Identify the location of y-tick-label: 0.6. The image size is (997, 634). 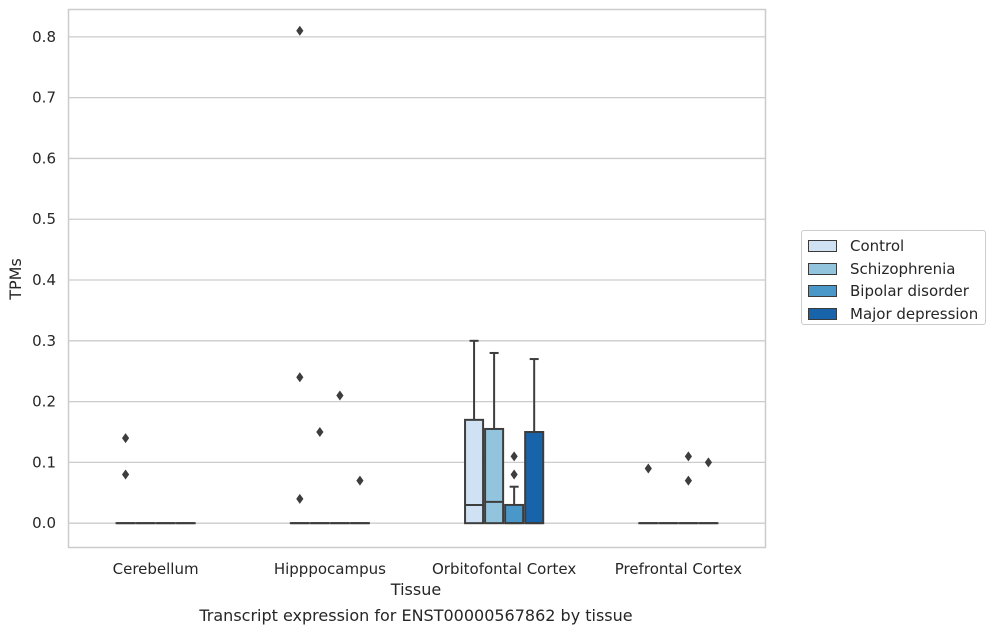
(44, 158).